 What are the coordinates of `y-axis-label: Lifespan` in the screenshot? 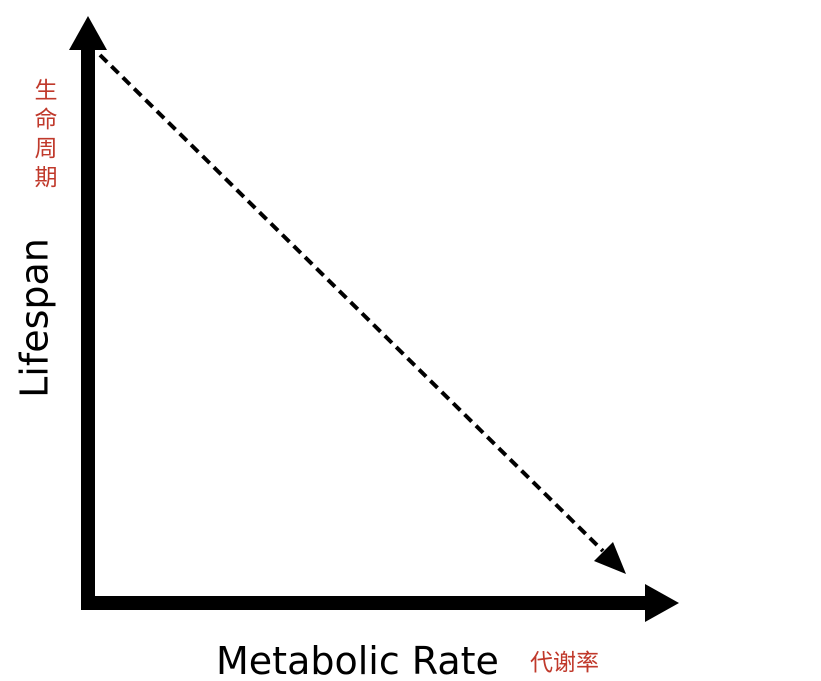 It's located at (35, 318).